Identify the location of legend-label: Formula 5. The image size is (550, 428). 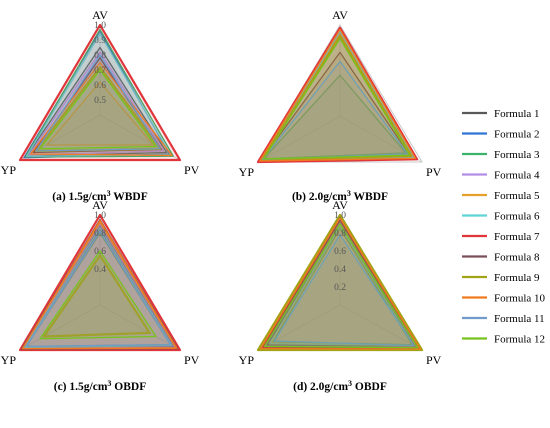
(517, 196).